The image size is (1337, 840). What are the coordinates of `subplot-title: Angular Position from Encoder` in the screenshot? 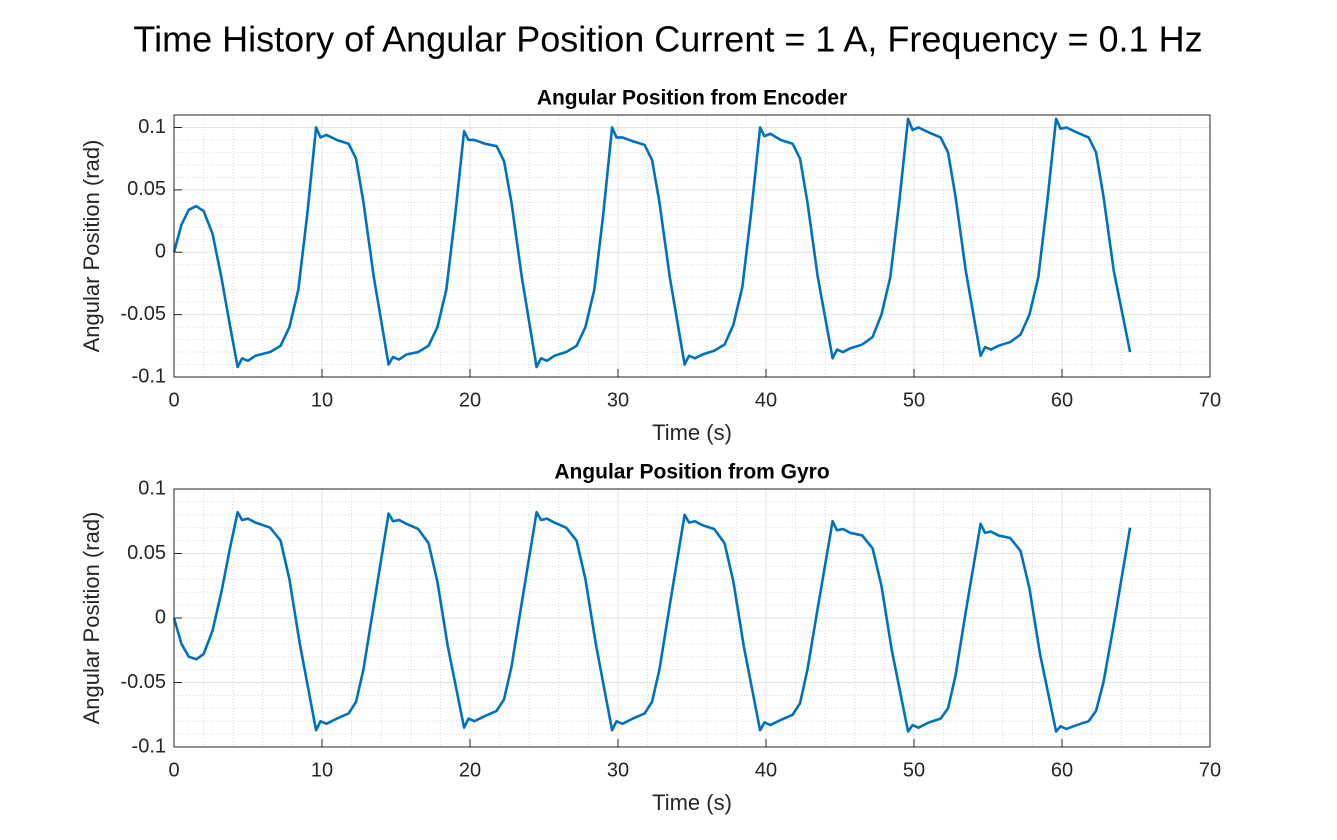 It's located at (692, 98).